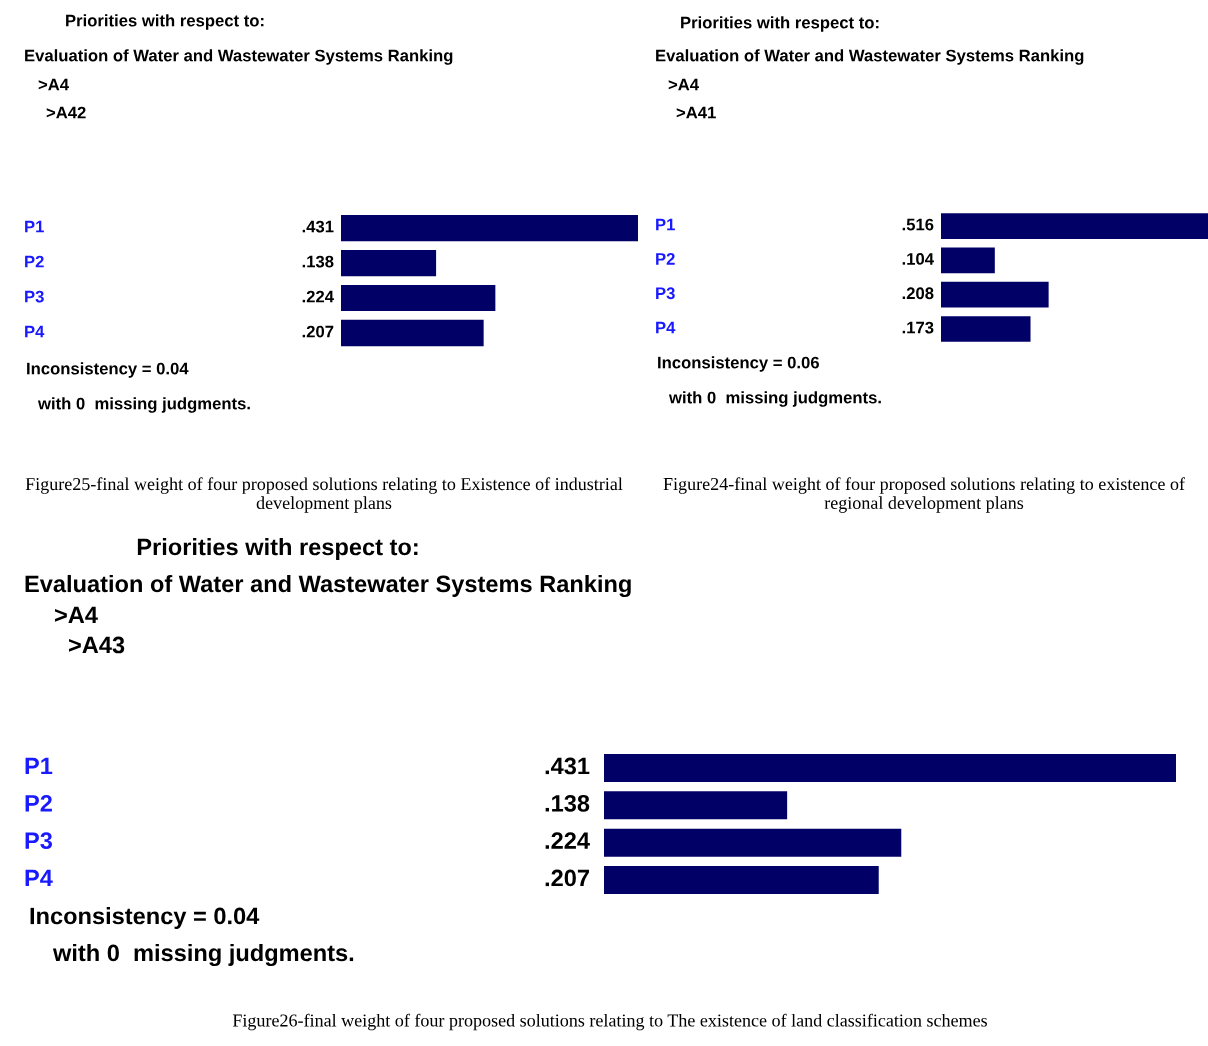 This screenshot has height=1046, width=1208. I want to click on text: >A42, so click(66, 112).